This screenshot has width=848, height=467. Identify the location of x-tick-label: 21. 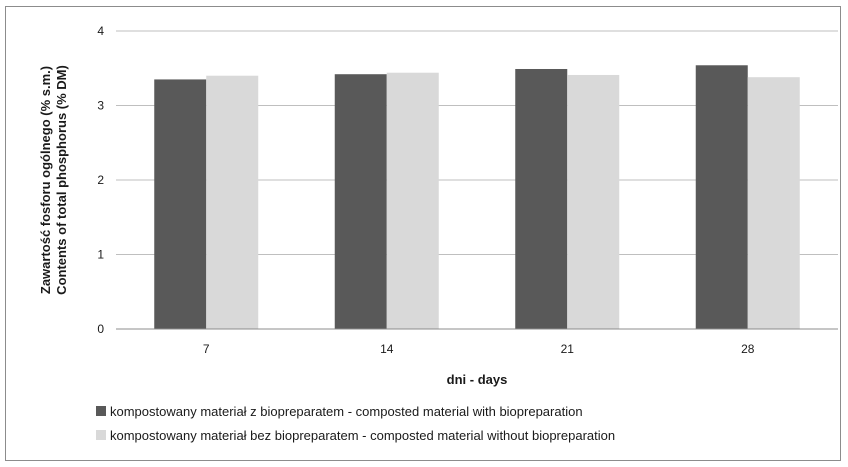
(568, 349).